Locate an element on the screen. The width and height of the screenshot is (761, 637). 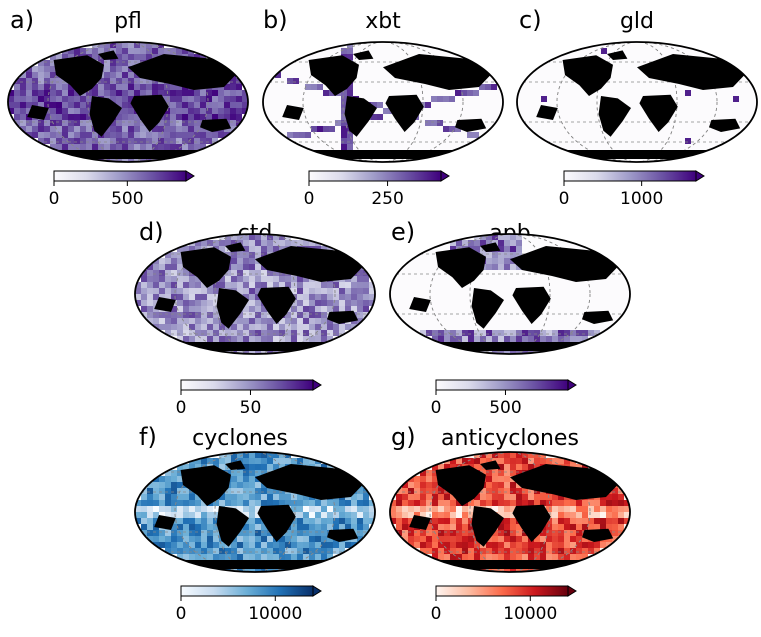
colorbar-extend-arrow is located at coordinates (572, 385).